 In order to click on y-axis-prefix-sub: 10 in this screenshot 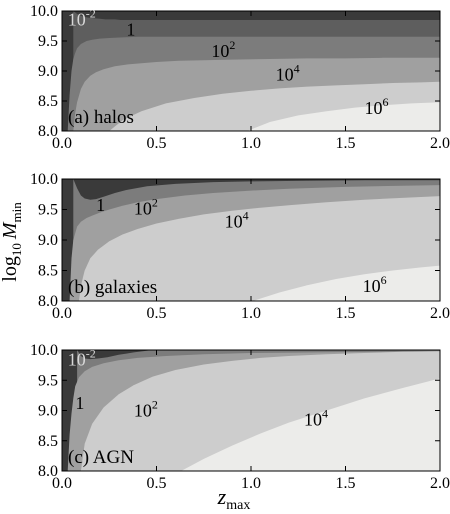, I will do `click(16, 249)`.